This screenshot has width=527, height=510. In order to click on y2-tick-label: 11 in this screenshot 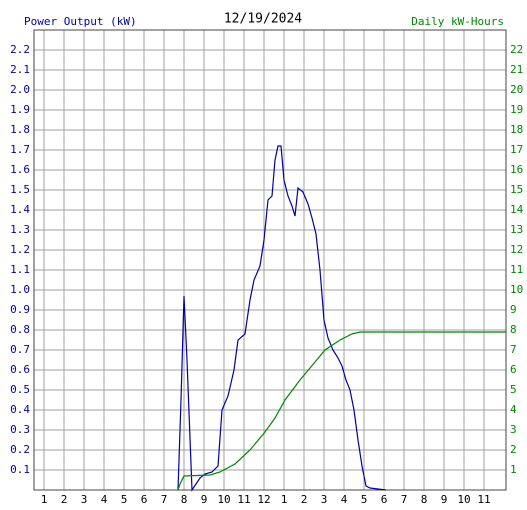, I will do `click(516, 269)`.